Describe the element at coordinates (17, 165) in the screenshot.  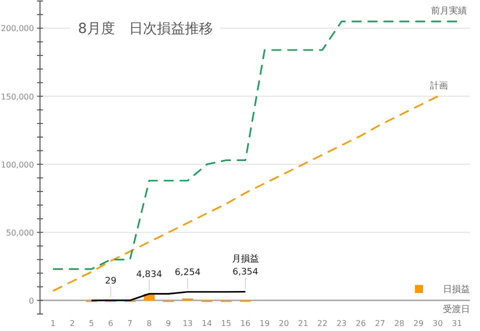
I see `y-tick-label: 100,000` at that location.